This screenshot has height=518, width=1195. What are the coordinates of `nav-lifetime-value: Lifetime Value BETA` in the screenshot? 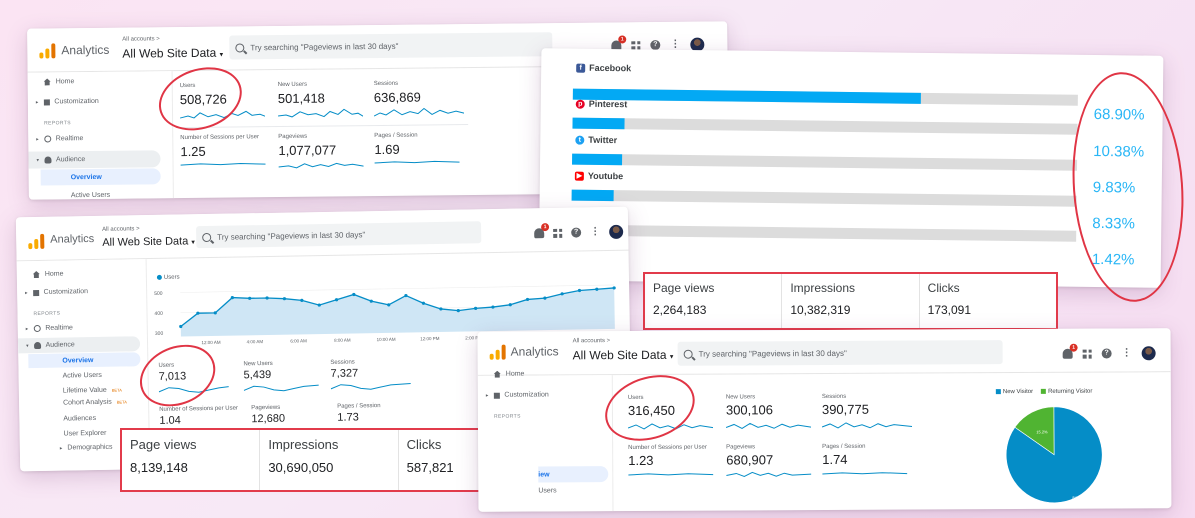 It's located at (92, 391).